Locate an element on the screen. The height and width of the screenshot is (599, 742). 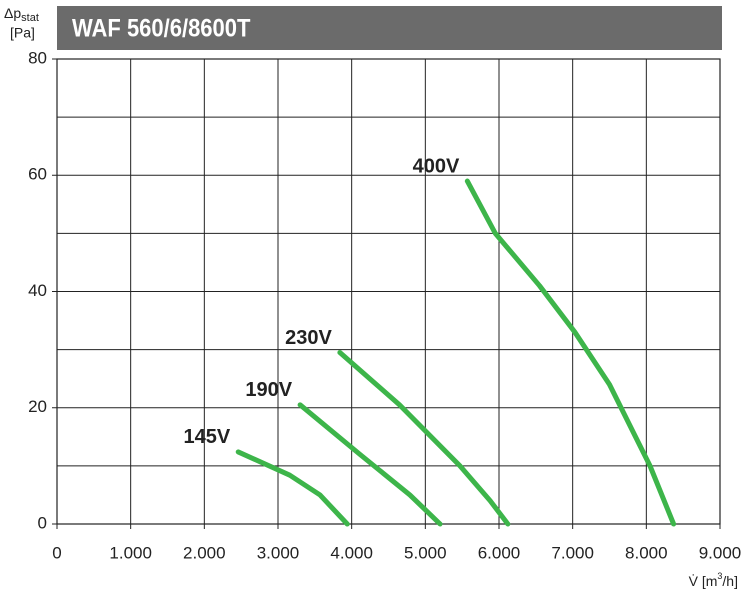
x-tick-label: 9.000 is located at coordinates (720, 552).